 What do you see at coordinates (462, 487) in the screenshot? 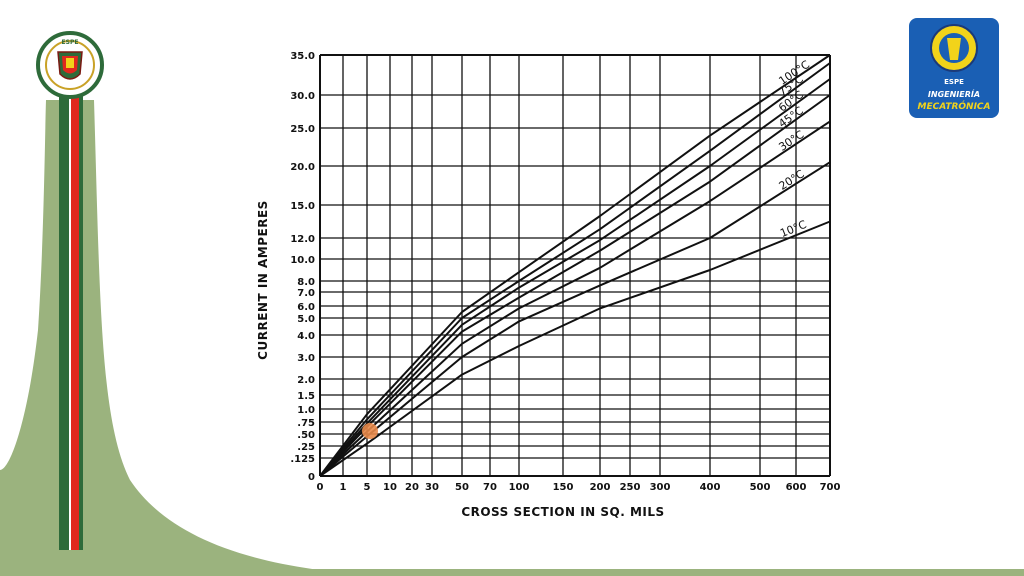
I see `x-tick-label: 50` at bounding box center [462, 487].